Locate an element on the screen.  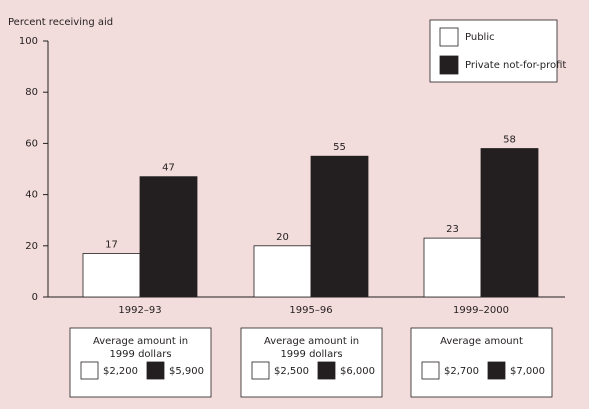
data-label: 17 is located at coordinates (111, 244).